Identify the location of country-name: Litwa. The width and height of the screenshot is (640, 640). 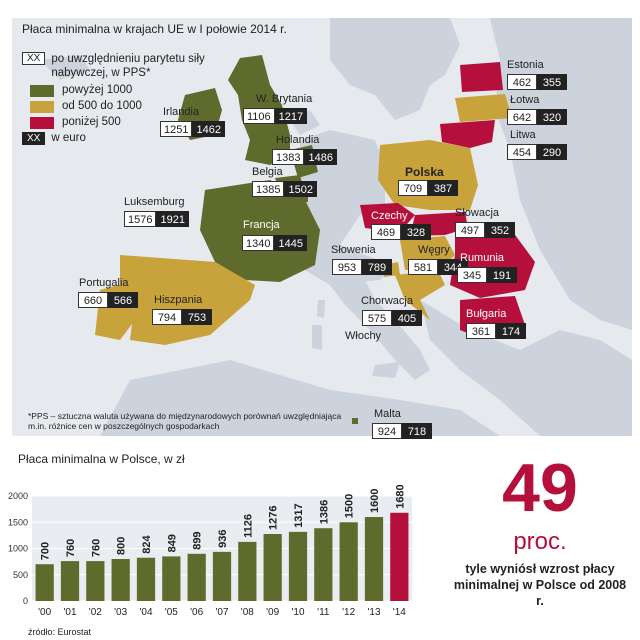
(523, 135).